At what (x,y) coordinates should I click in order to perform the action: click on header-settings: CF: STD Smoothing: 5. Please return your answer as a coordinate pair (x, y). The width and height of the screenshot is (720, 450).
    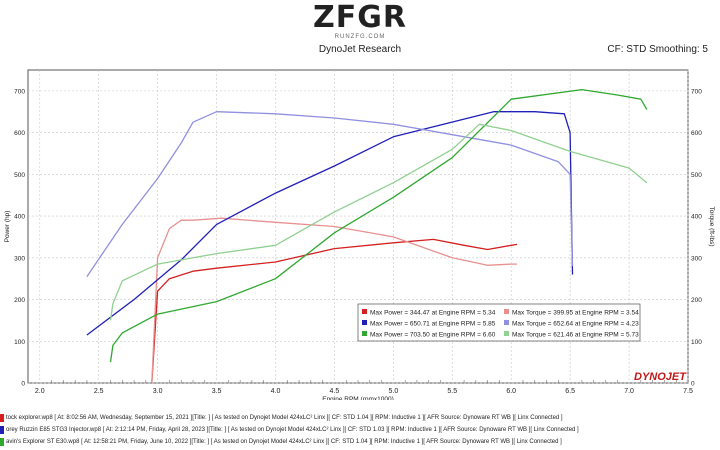
    Looking at the image, I should click on (657, 49).